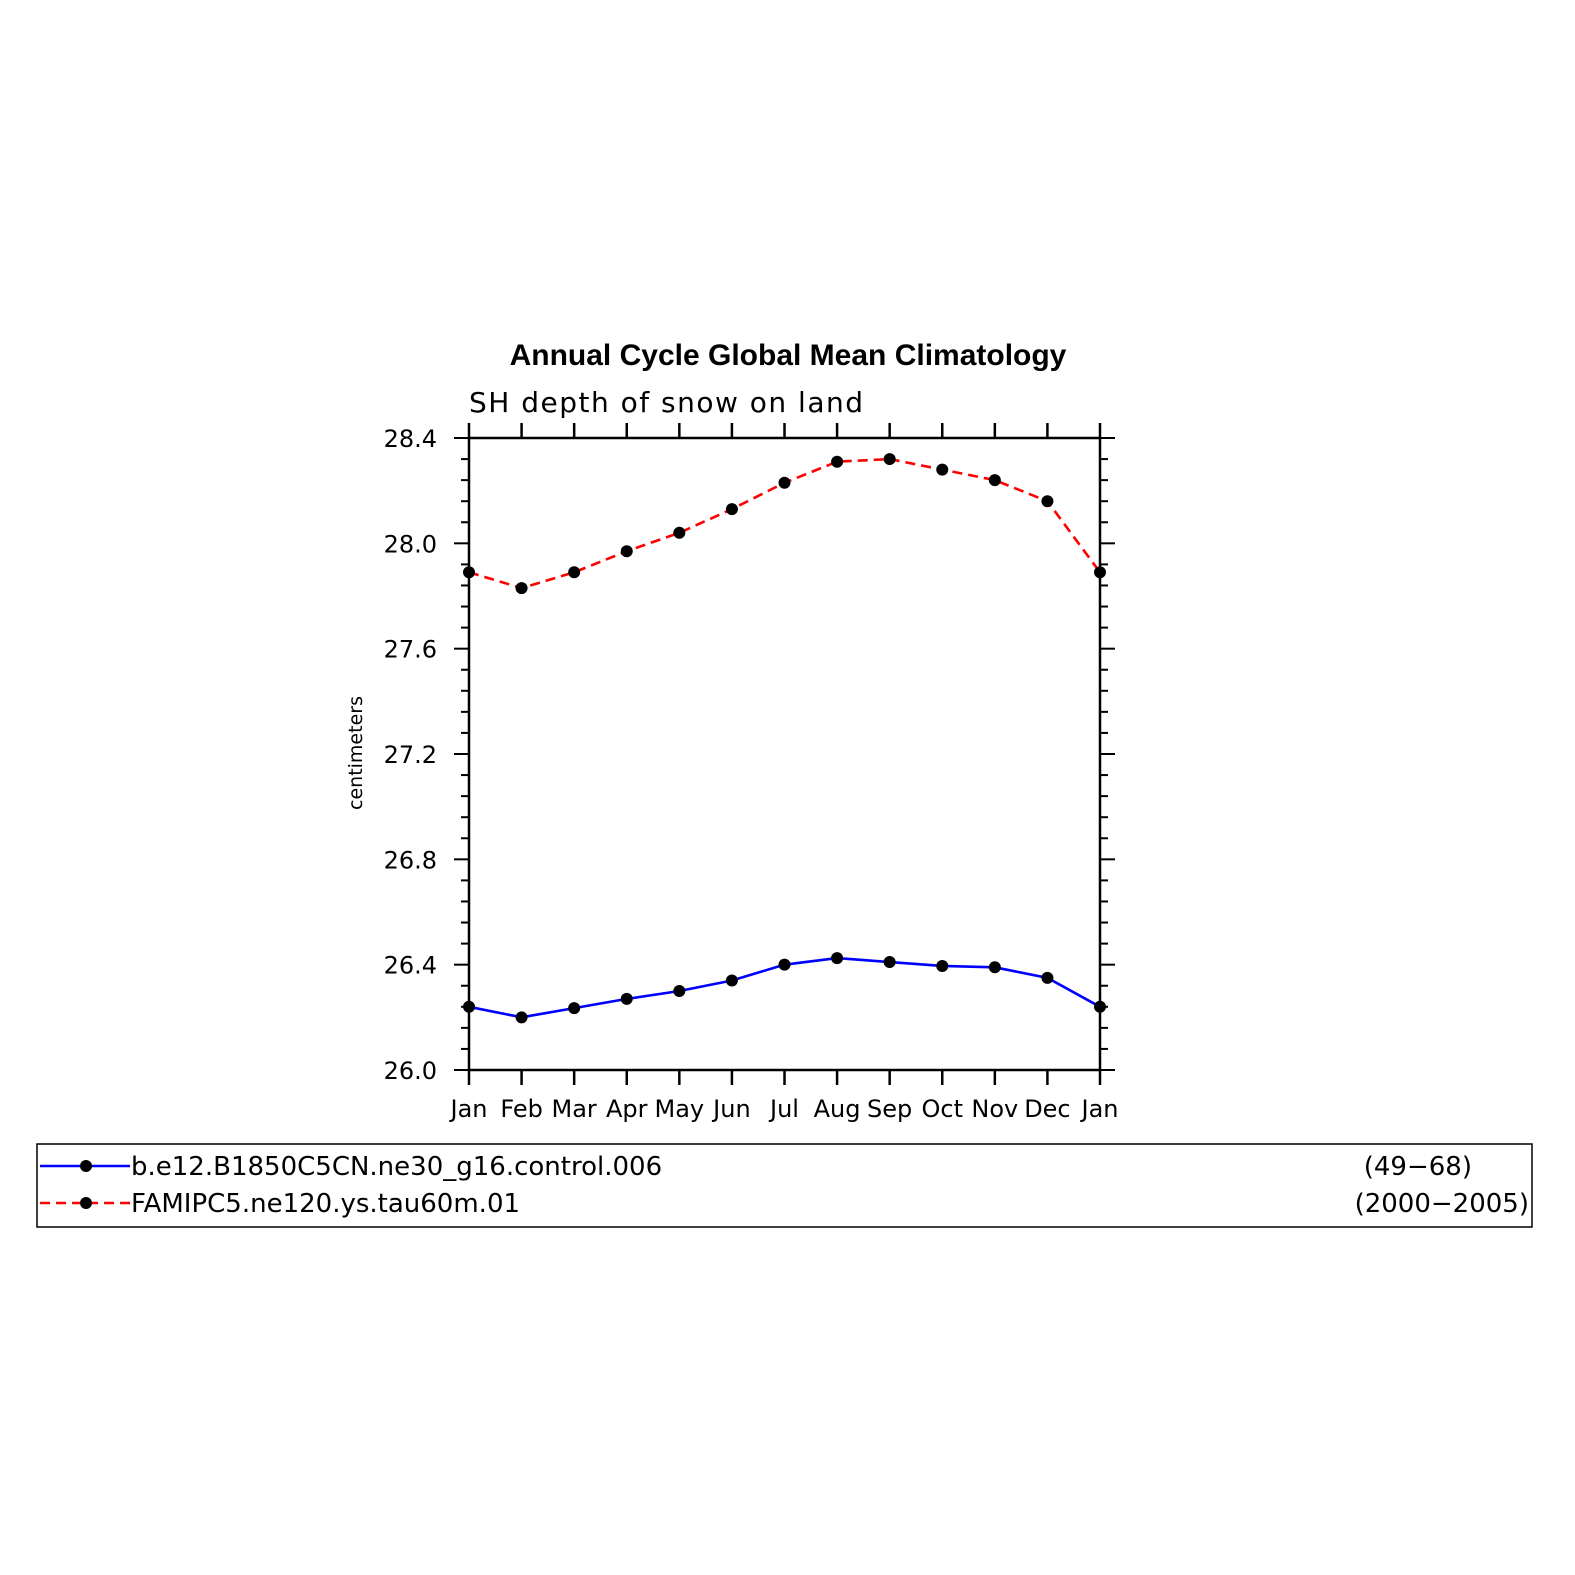  What do you see at coordinates (574, 1109) in the screenshot?
I see `x-tick-label: Mar` at bounding box center [574, 1109].